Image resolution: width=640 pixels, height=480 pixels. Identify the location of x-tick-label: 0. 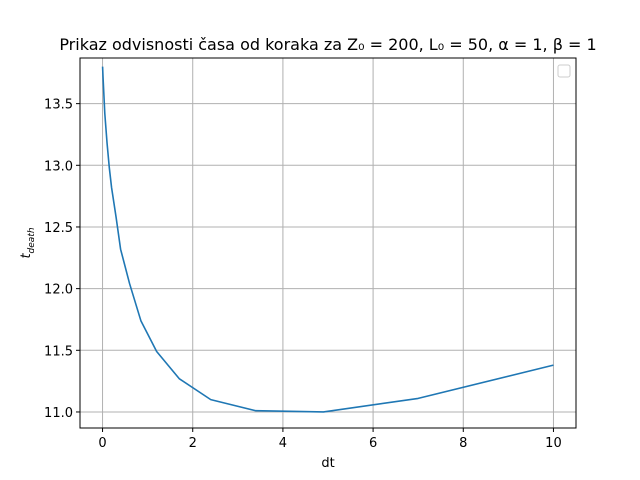
(102, 443).